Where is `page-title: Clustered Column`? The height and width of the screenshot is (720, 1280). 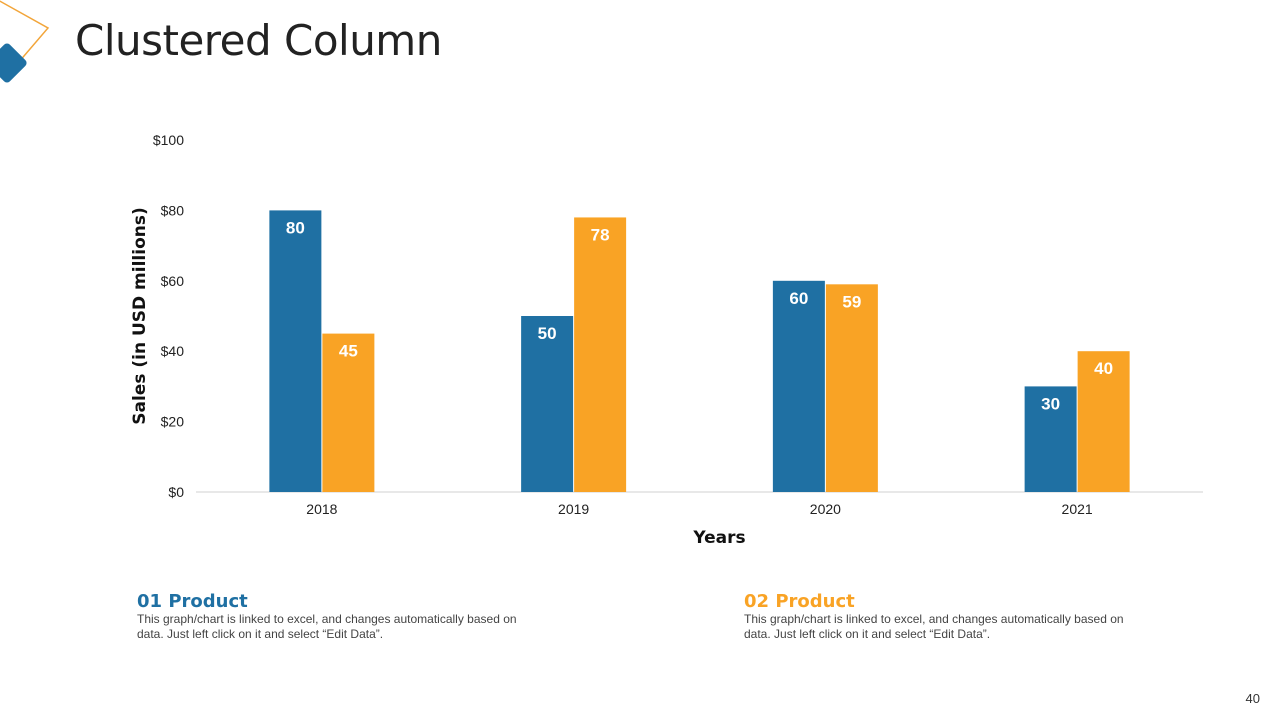
page-title: Clustered Column is located at coordinates (258, 40).